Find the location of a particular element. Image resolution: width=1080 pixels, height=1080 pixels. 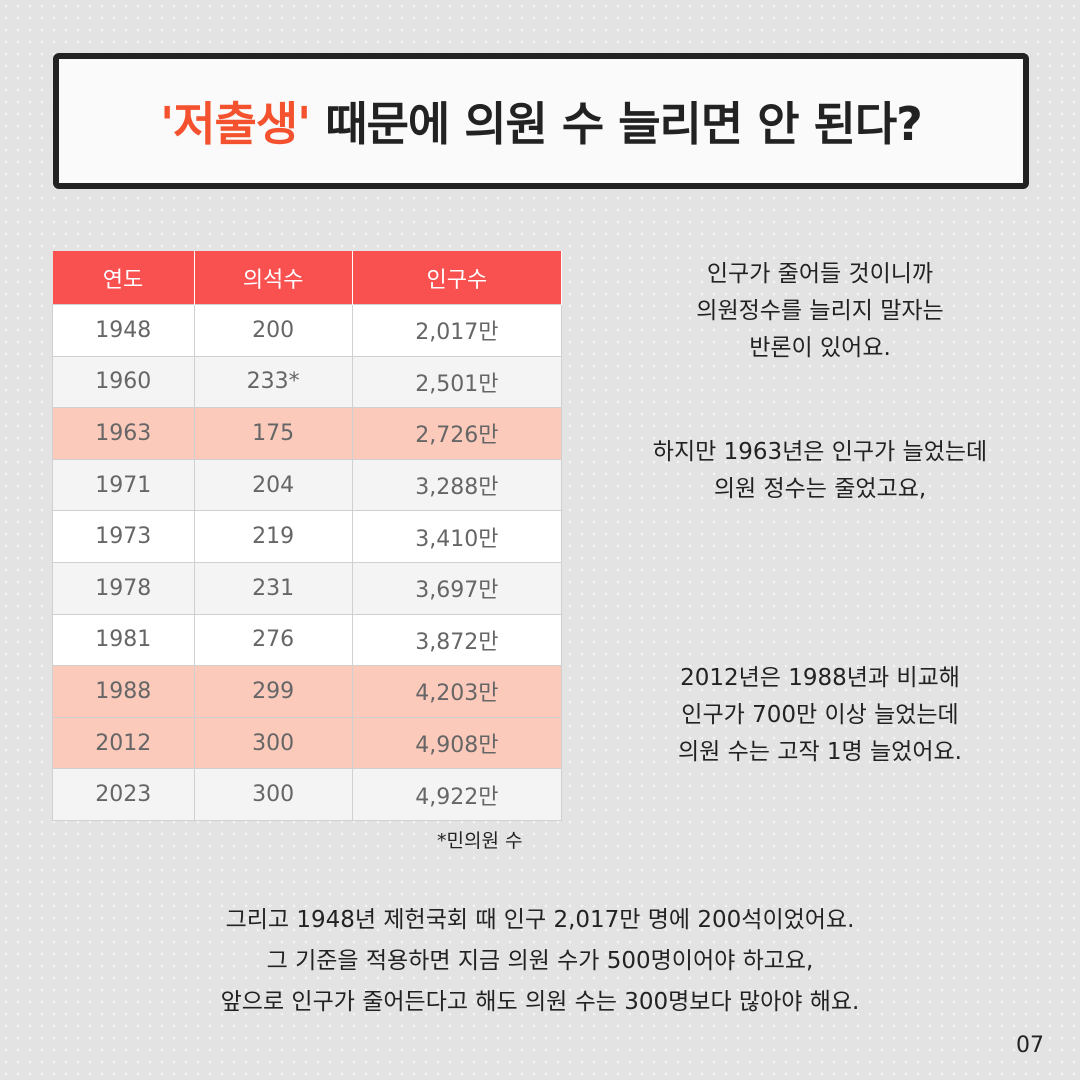

cell-population: 2,726만 is located at coordinates (457, 433).